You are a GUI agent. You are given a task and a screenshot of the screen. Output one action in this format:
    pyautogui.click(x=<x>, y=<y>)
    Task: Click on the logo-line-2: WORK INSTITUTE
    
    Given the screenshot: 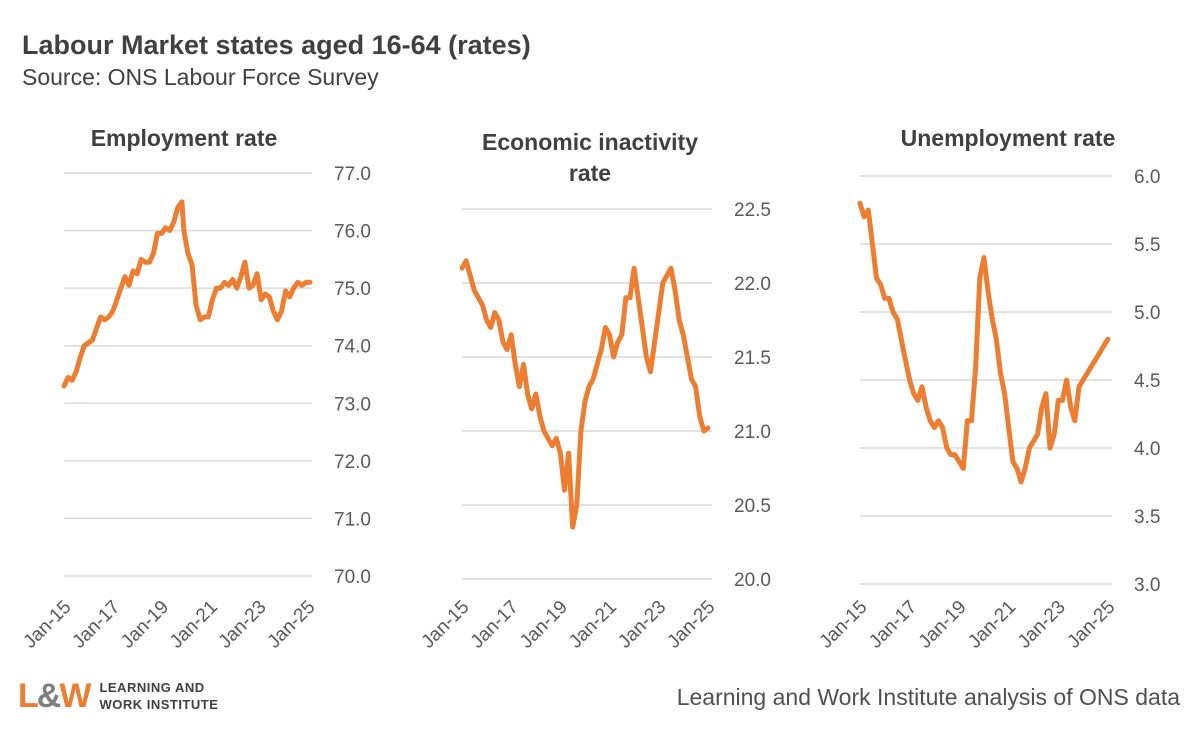 What is the action you would take?
    pyautogui.click(x=159, y=704)
    